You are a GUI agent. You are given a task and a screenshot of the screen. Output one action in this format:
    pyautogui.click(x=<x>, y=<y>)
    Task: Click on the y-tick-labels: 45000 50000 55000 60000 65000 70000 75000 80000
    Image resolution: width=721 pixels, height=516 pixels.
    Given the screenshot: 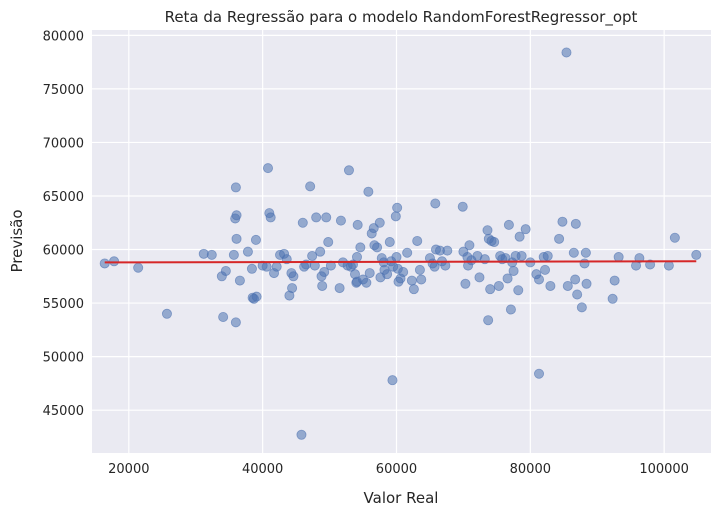 What is the action you would take?
    pyautogui.click(x=63, y=224)
    